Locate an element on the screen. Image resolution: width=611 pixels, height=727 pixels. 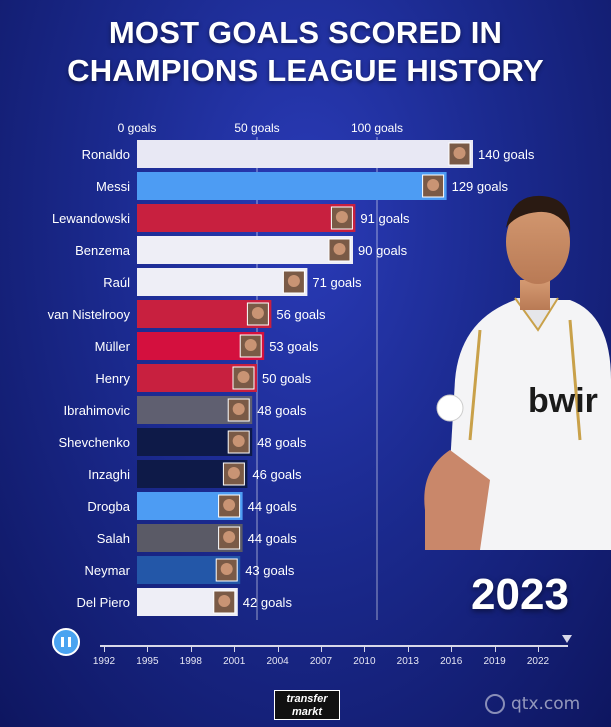
timeline-year-label: 2004 is located at coordinates (277, 661).